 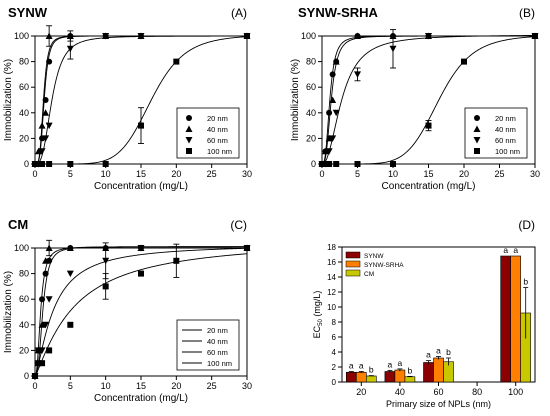 What do you see at coordinates (24, 350) in the screenshot?
I see `y-tick-label: 20` at bounding box center [24, 350].